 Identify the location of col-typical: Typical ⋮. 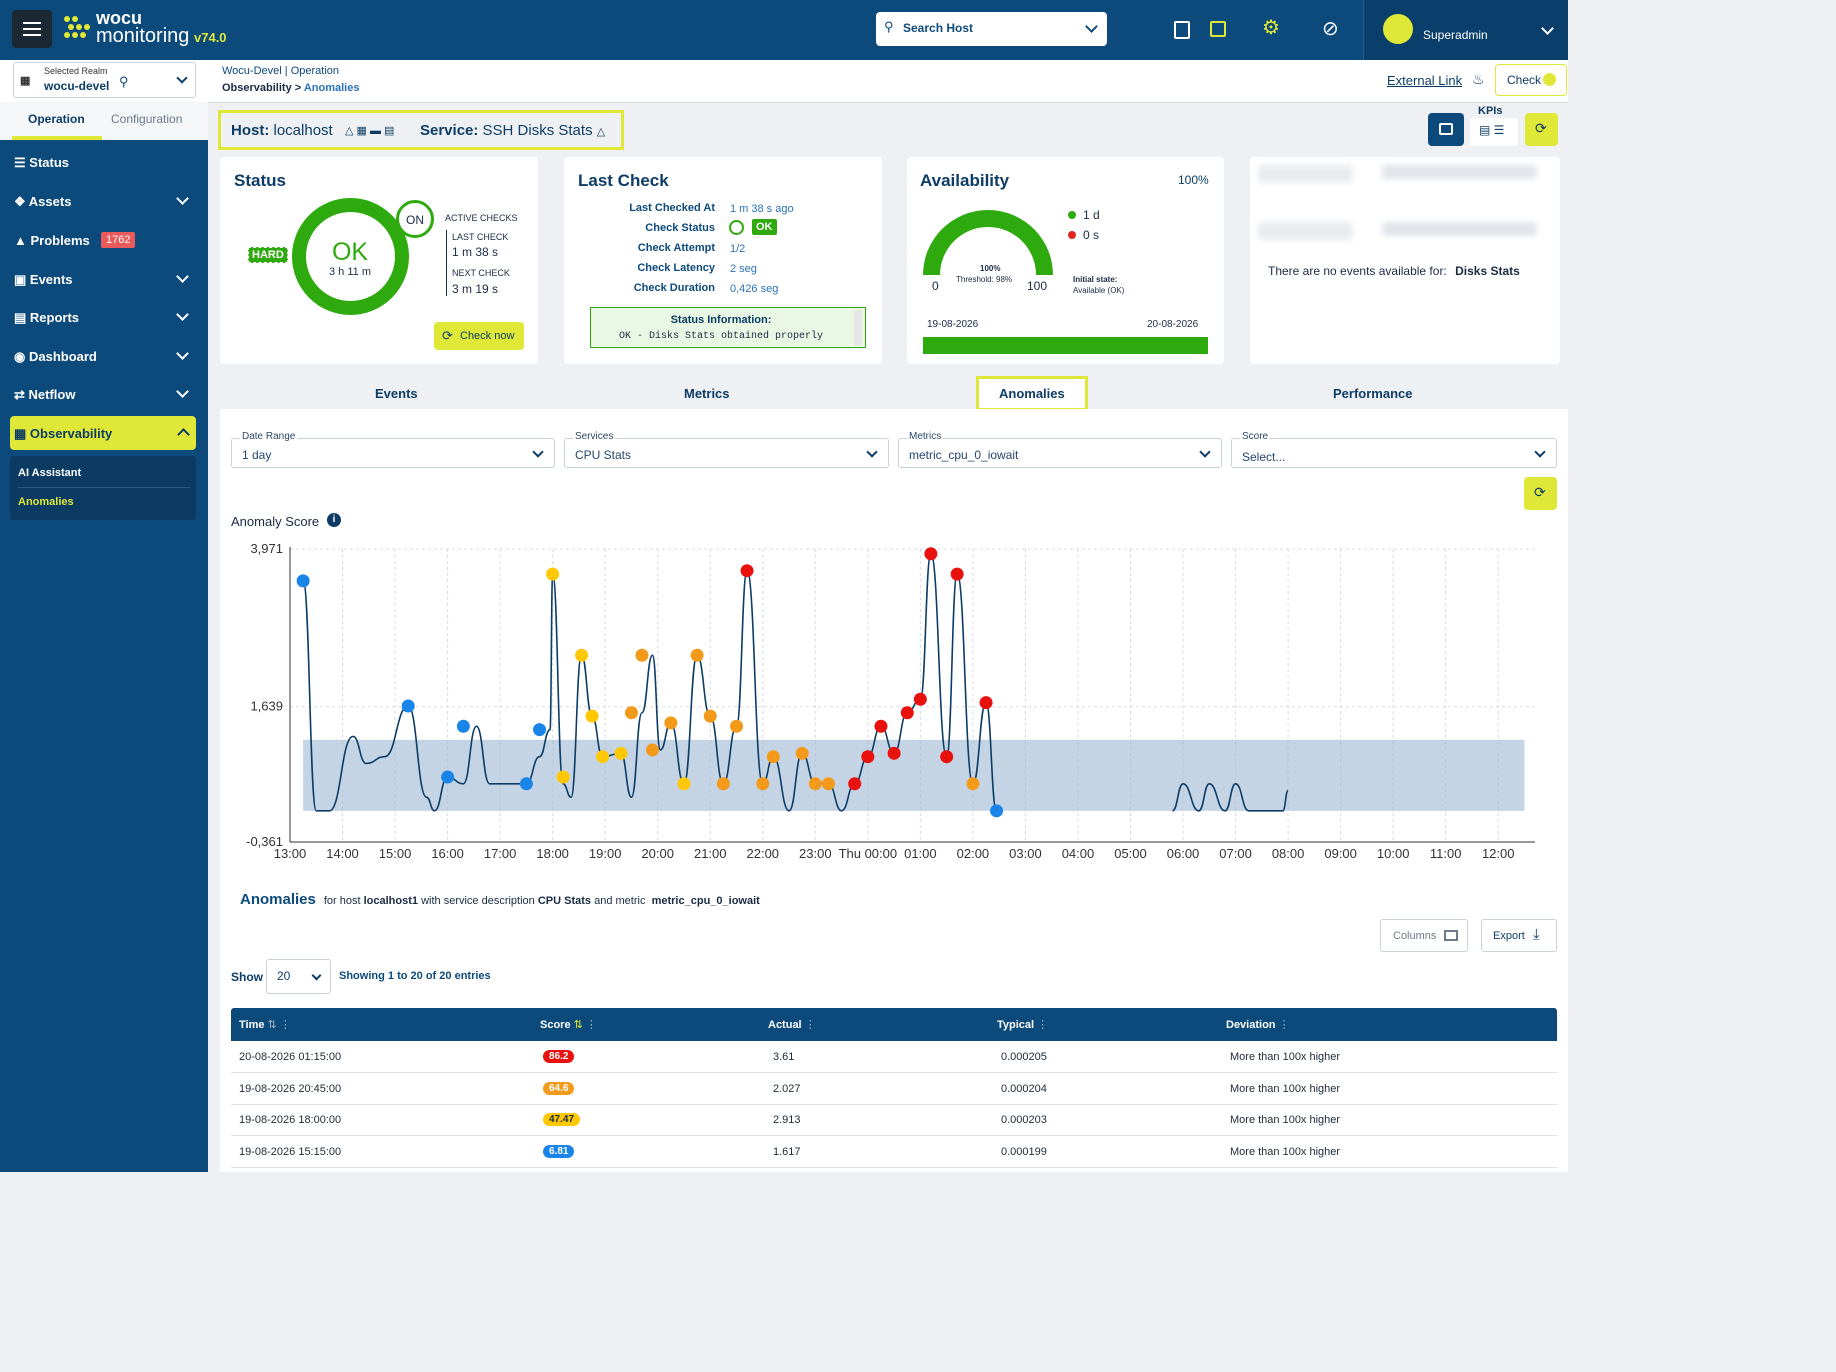
(1023, 1025).